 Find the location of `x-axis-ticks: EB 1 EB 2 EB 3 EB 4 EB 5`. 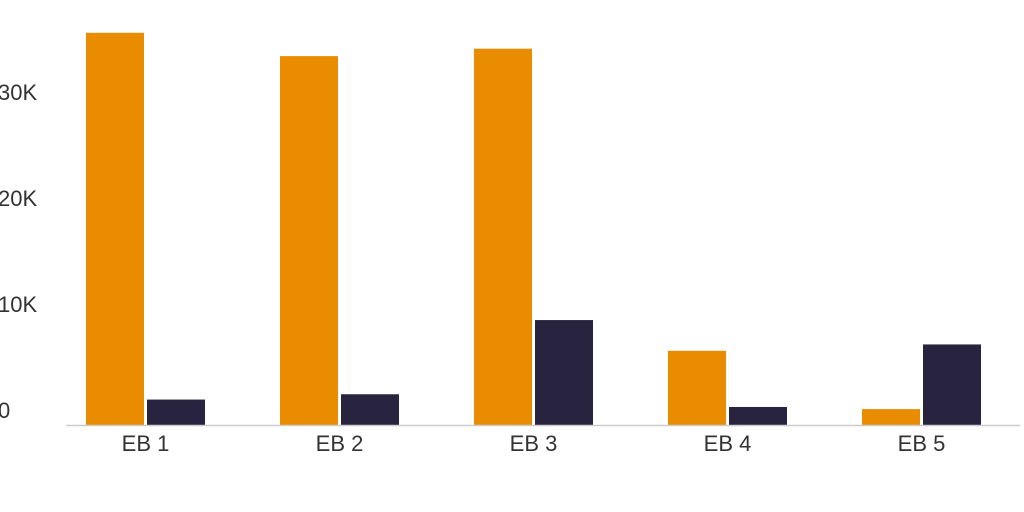

x-axis-ticks: EB 1 EB 2 EB 3 EB 4 EB 5 is located at coordinates (534, 443).